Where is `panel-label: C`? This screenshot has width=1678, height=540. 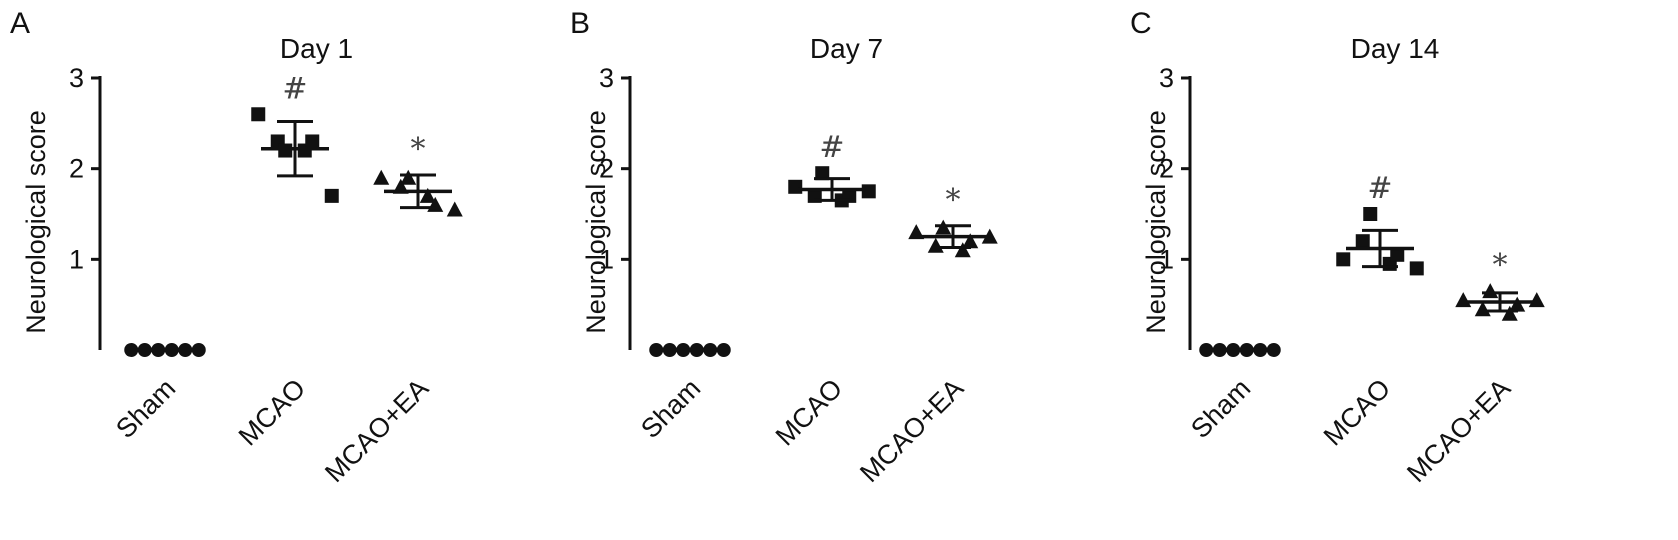 panel-label: C is located at coordinates (1141, 23).